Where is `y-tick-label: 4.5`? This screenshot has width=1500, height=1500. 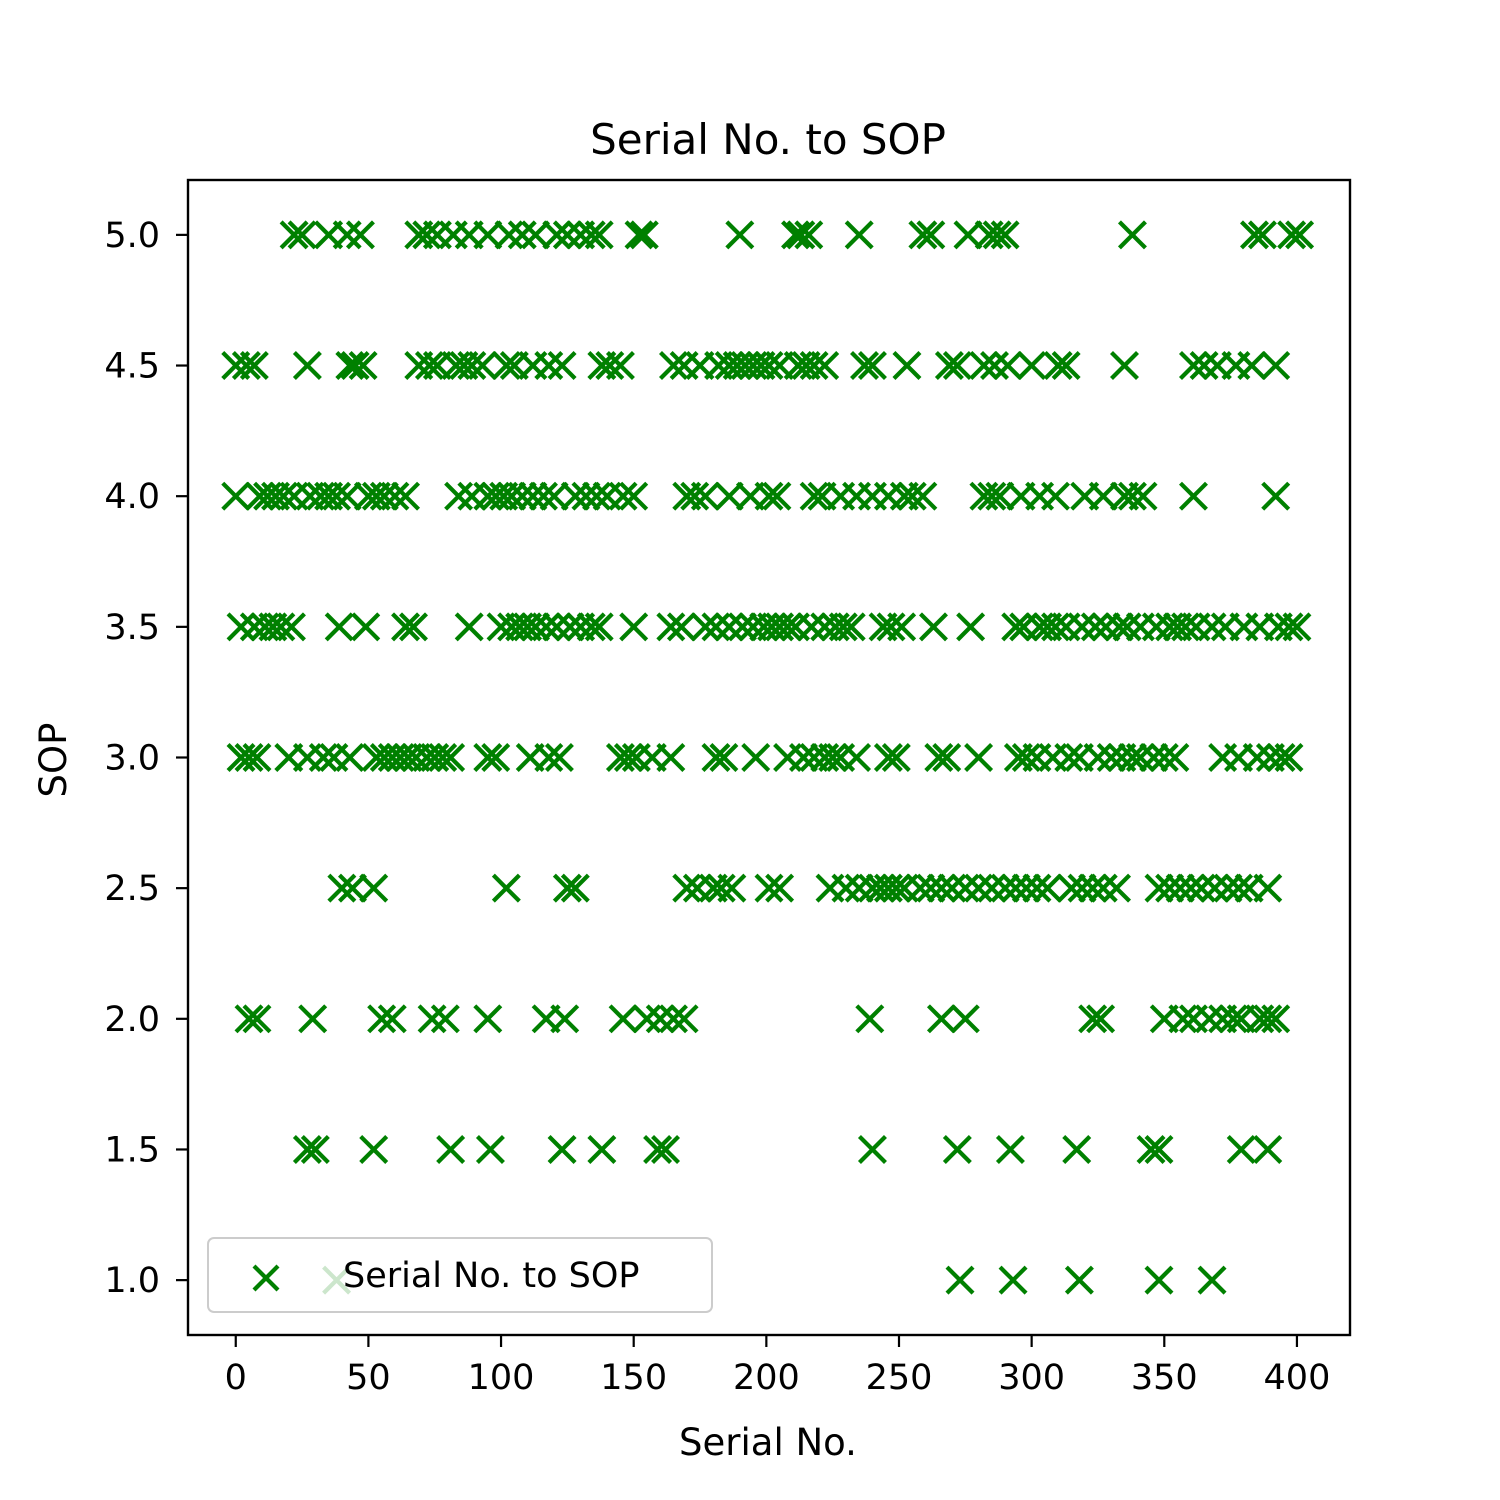
y-tick-label: 4.5 is located at coordinates (132, 367).